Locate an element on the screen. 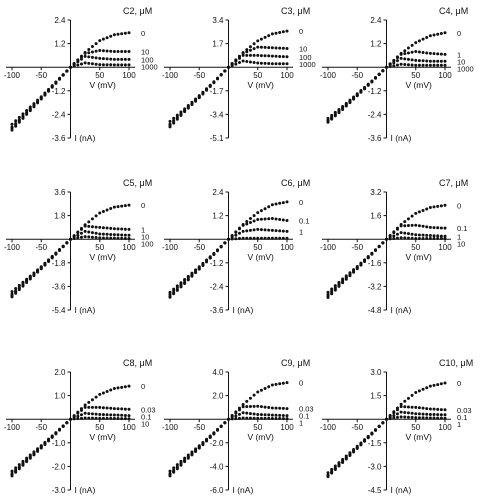 The height and width of the screenshot is (500, 480). x-axis-label: V (mV) is located at coordinates (418, 257).